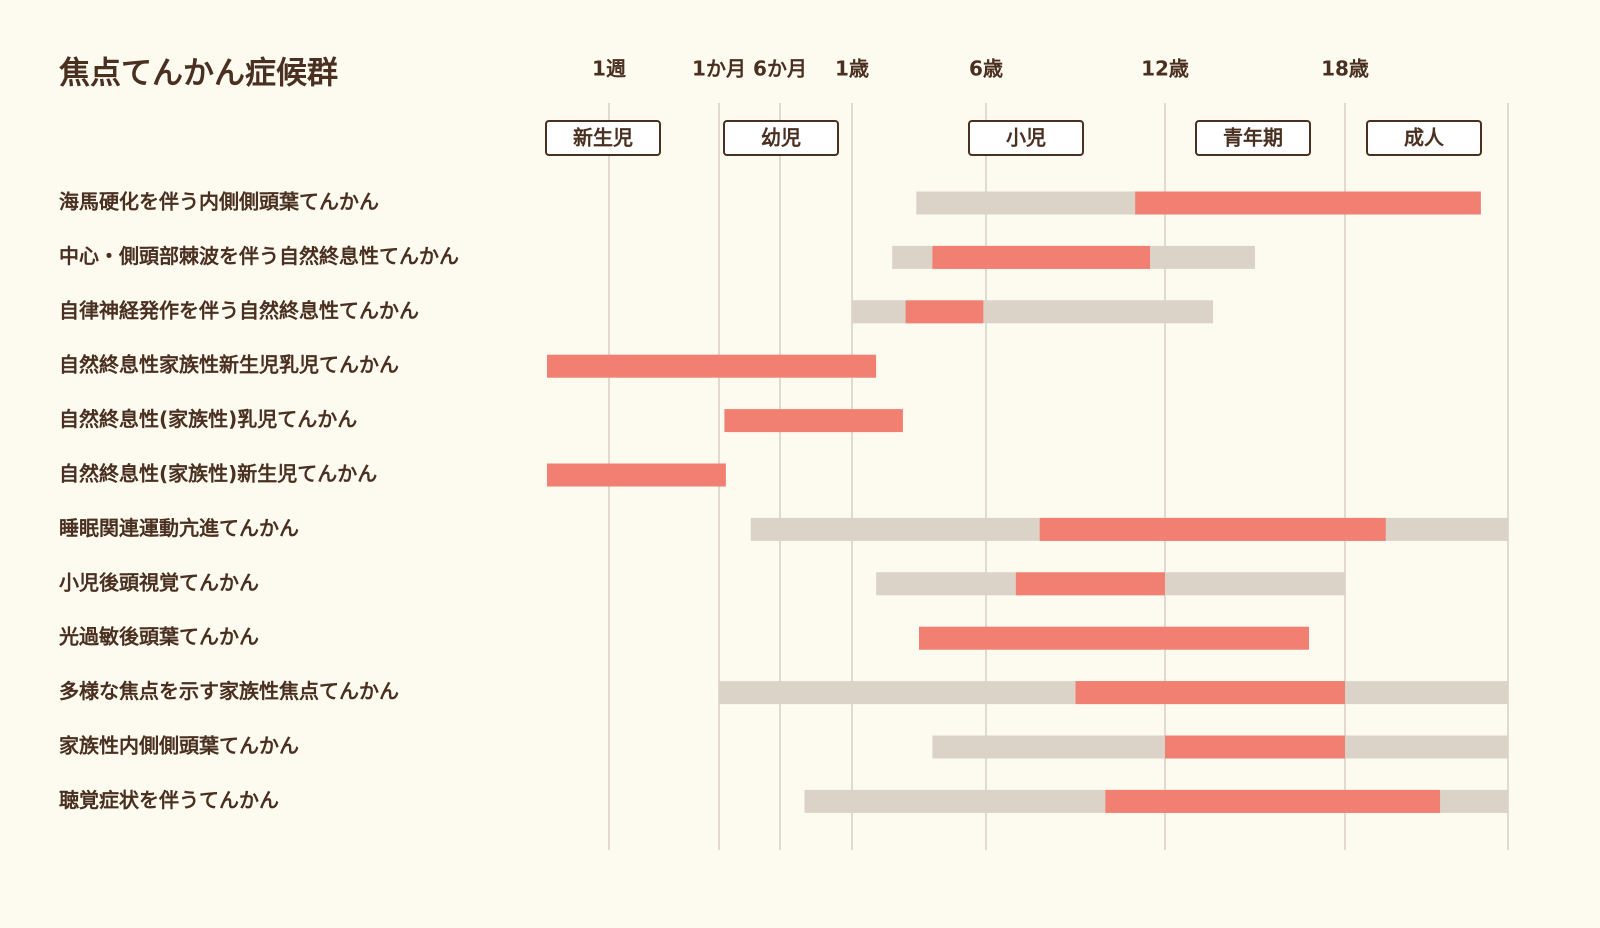  I want to click on row-label: 自然終息性(家族性)乳児てんかん, so click(208, 419).